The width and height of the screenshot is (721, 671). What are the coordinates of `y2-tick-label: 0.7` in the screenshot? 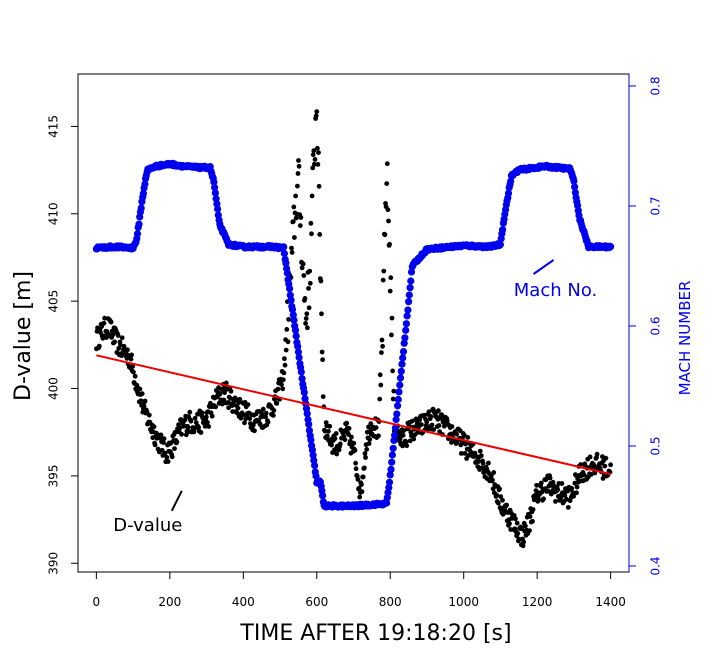 It's located at (656, 205).